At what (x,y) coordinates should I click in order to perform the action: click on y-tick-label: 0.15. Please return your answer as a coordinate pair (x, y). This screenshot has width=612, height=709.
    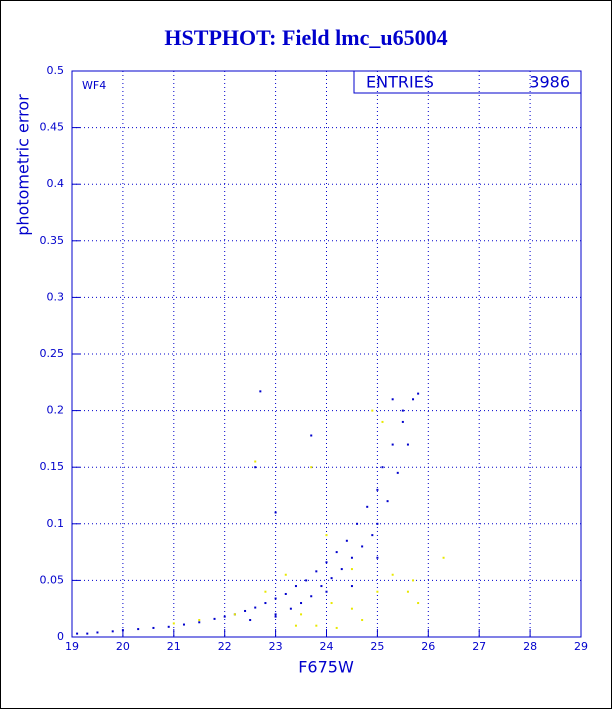
    Looking at the image, I should click on (52, 466).